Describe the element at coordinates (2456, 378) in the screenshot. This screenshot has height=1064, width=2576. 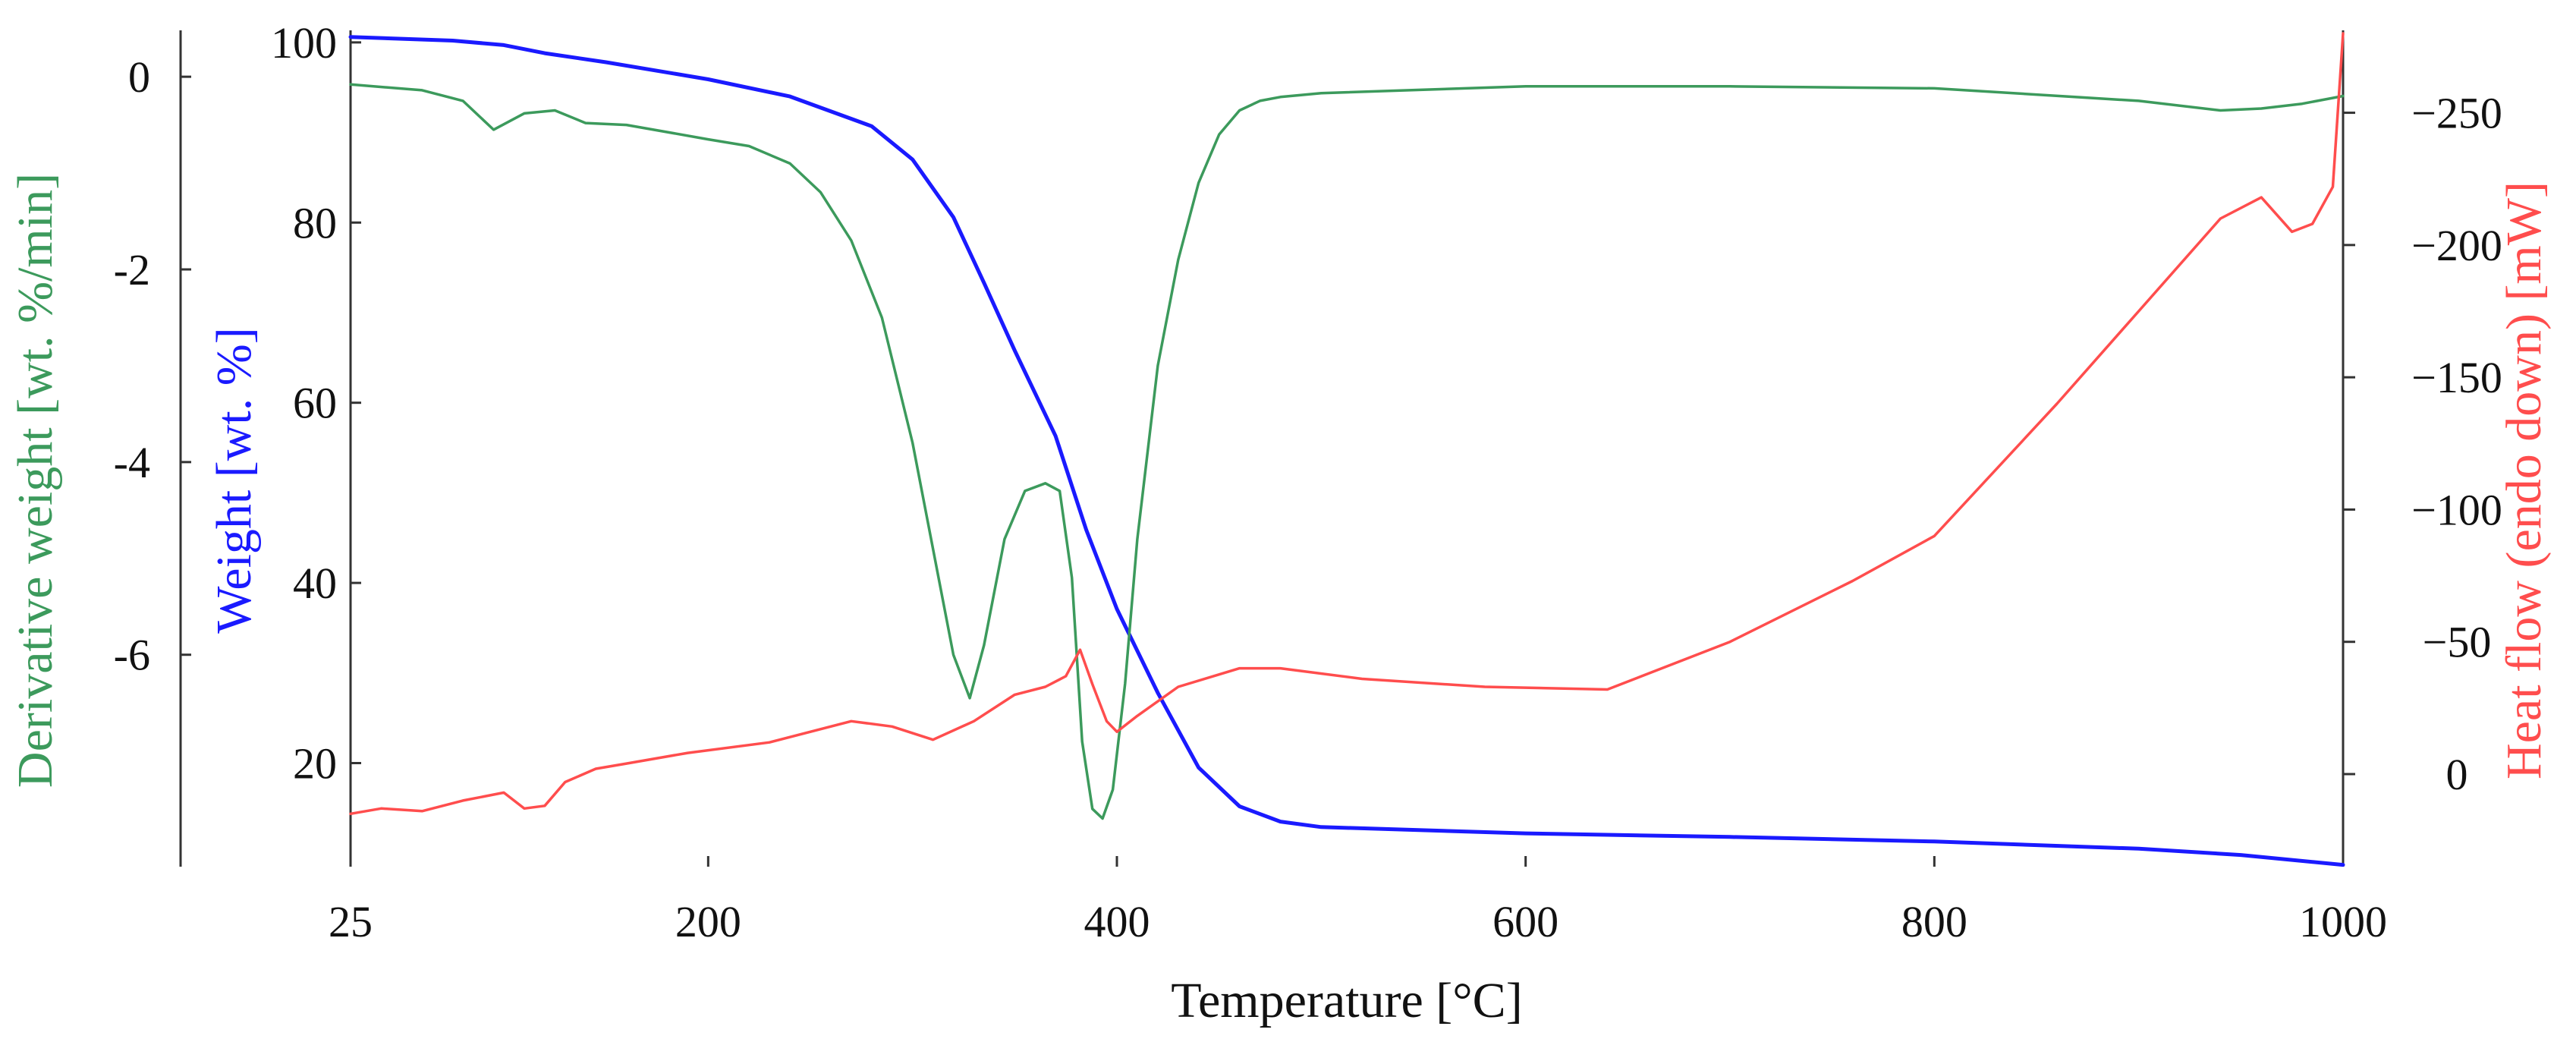
I see `heatflow-tick-label: −150` at that location.